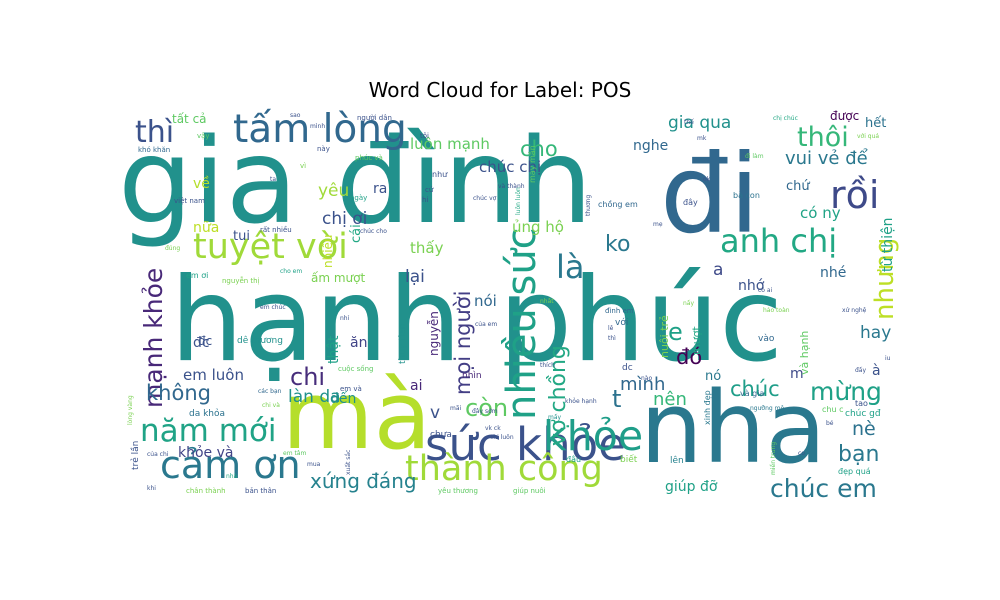 The height and width of the screenshot is (600, 1000). Describe the element at coordinates (627, 368) in the screenshot. I see `cloud-word: dc` at that location.